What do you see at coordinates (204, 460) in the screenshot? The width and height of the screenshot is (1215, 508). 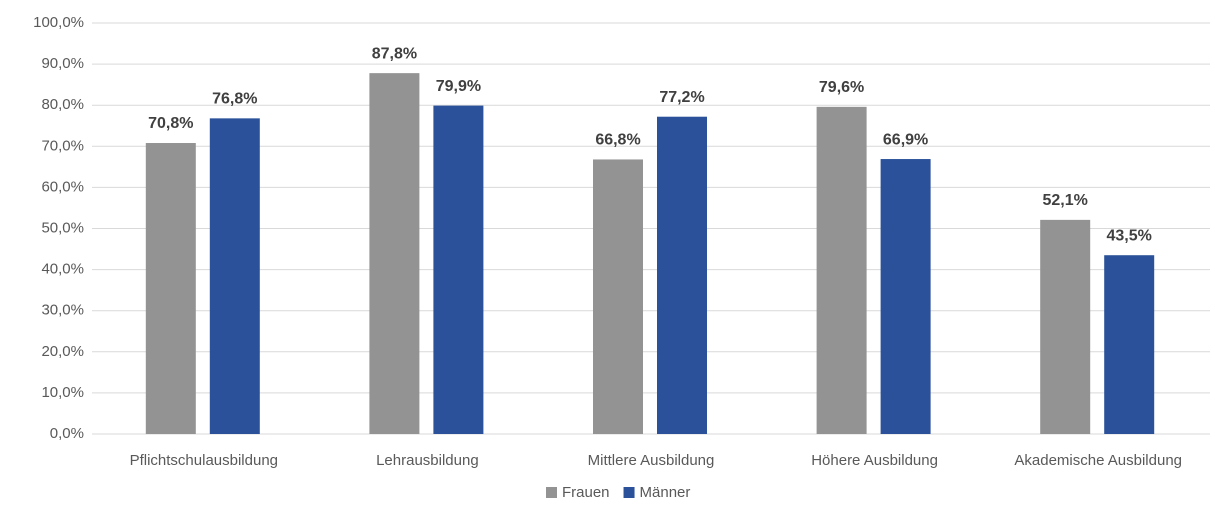 I see `x-tick-label: Pflichtschulausbildung` at bounding box center [204, 460].